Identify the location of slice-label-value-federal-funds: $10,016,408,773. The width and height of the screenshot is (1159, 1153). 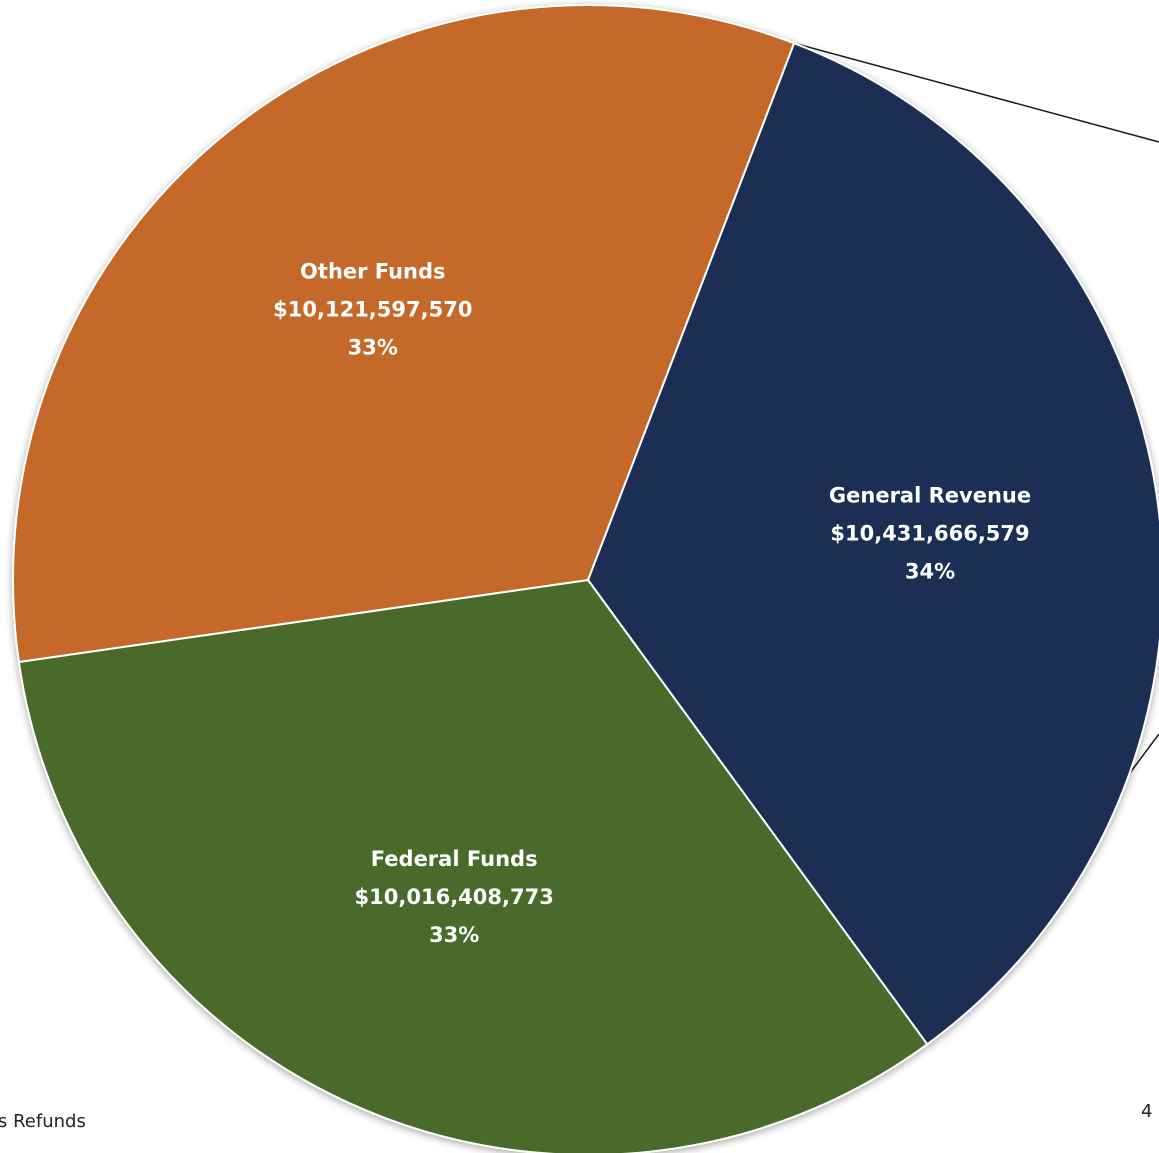
(454, 897).